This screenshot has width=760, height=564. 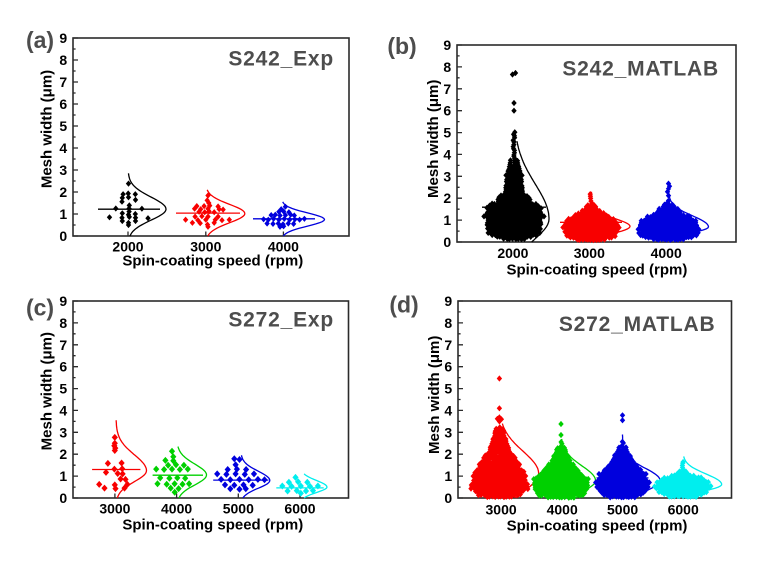 I want to click on svg-text: S242_Exp, so click(x=281, y=58).